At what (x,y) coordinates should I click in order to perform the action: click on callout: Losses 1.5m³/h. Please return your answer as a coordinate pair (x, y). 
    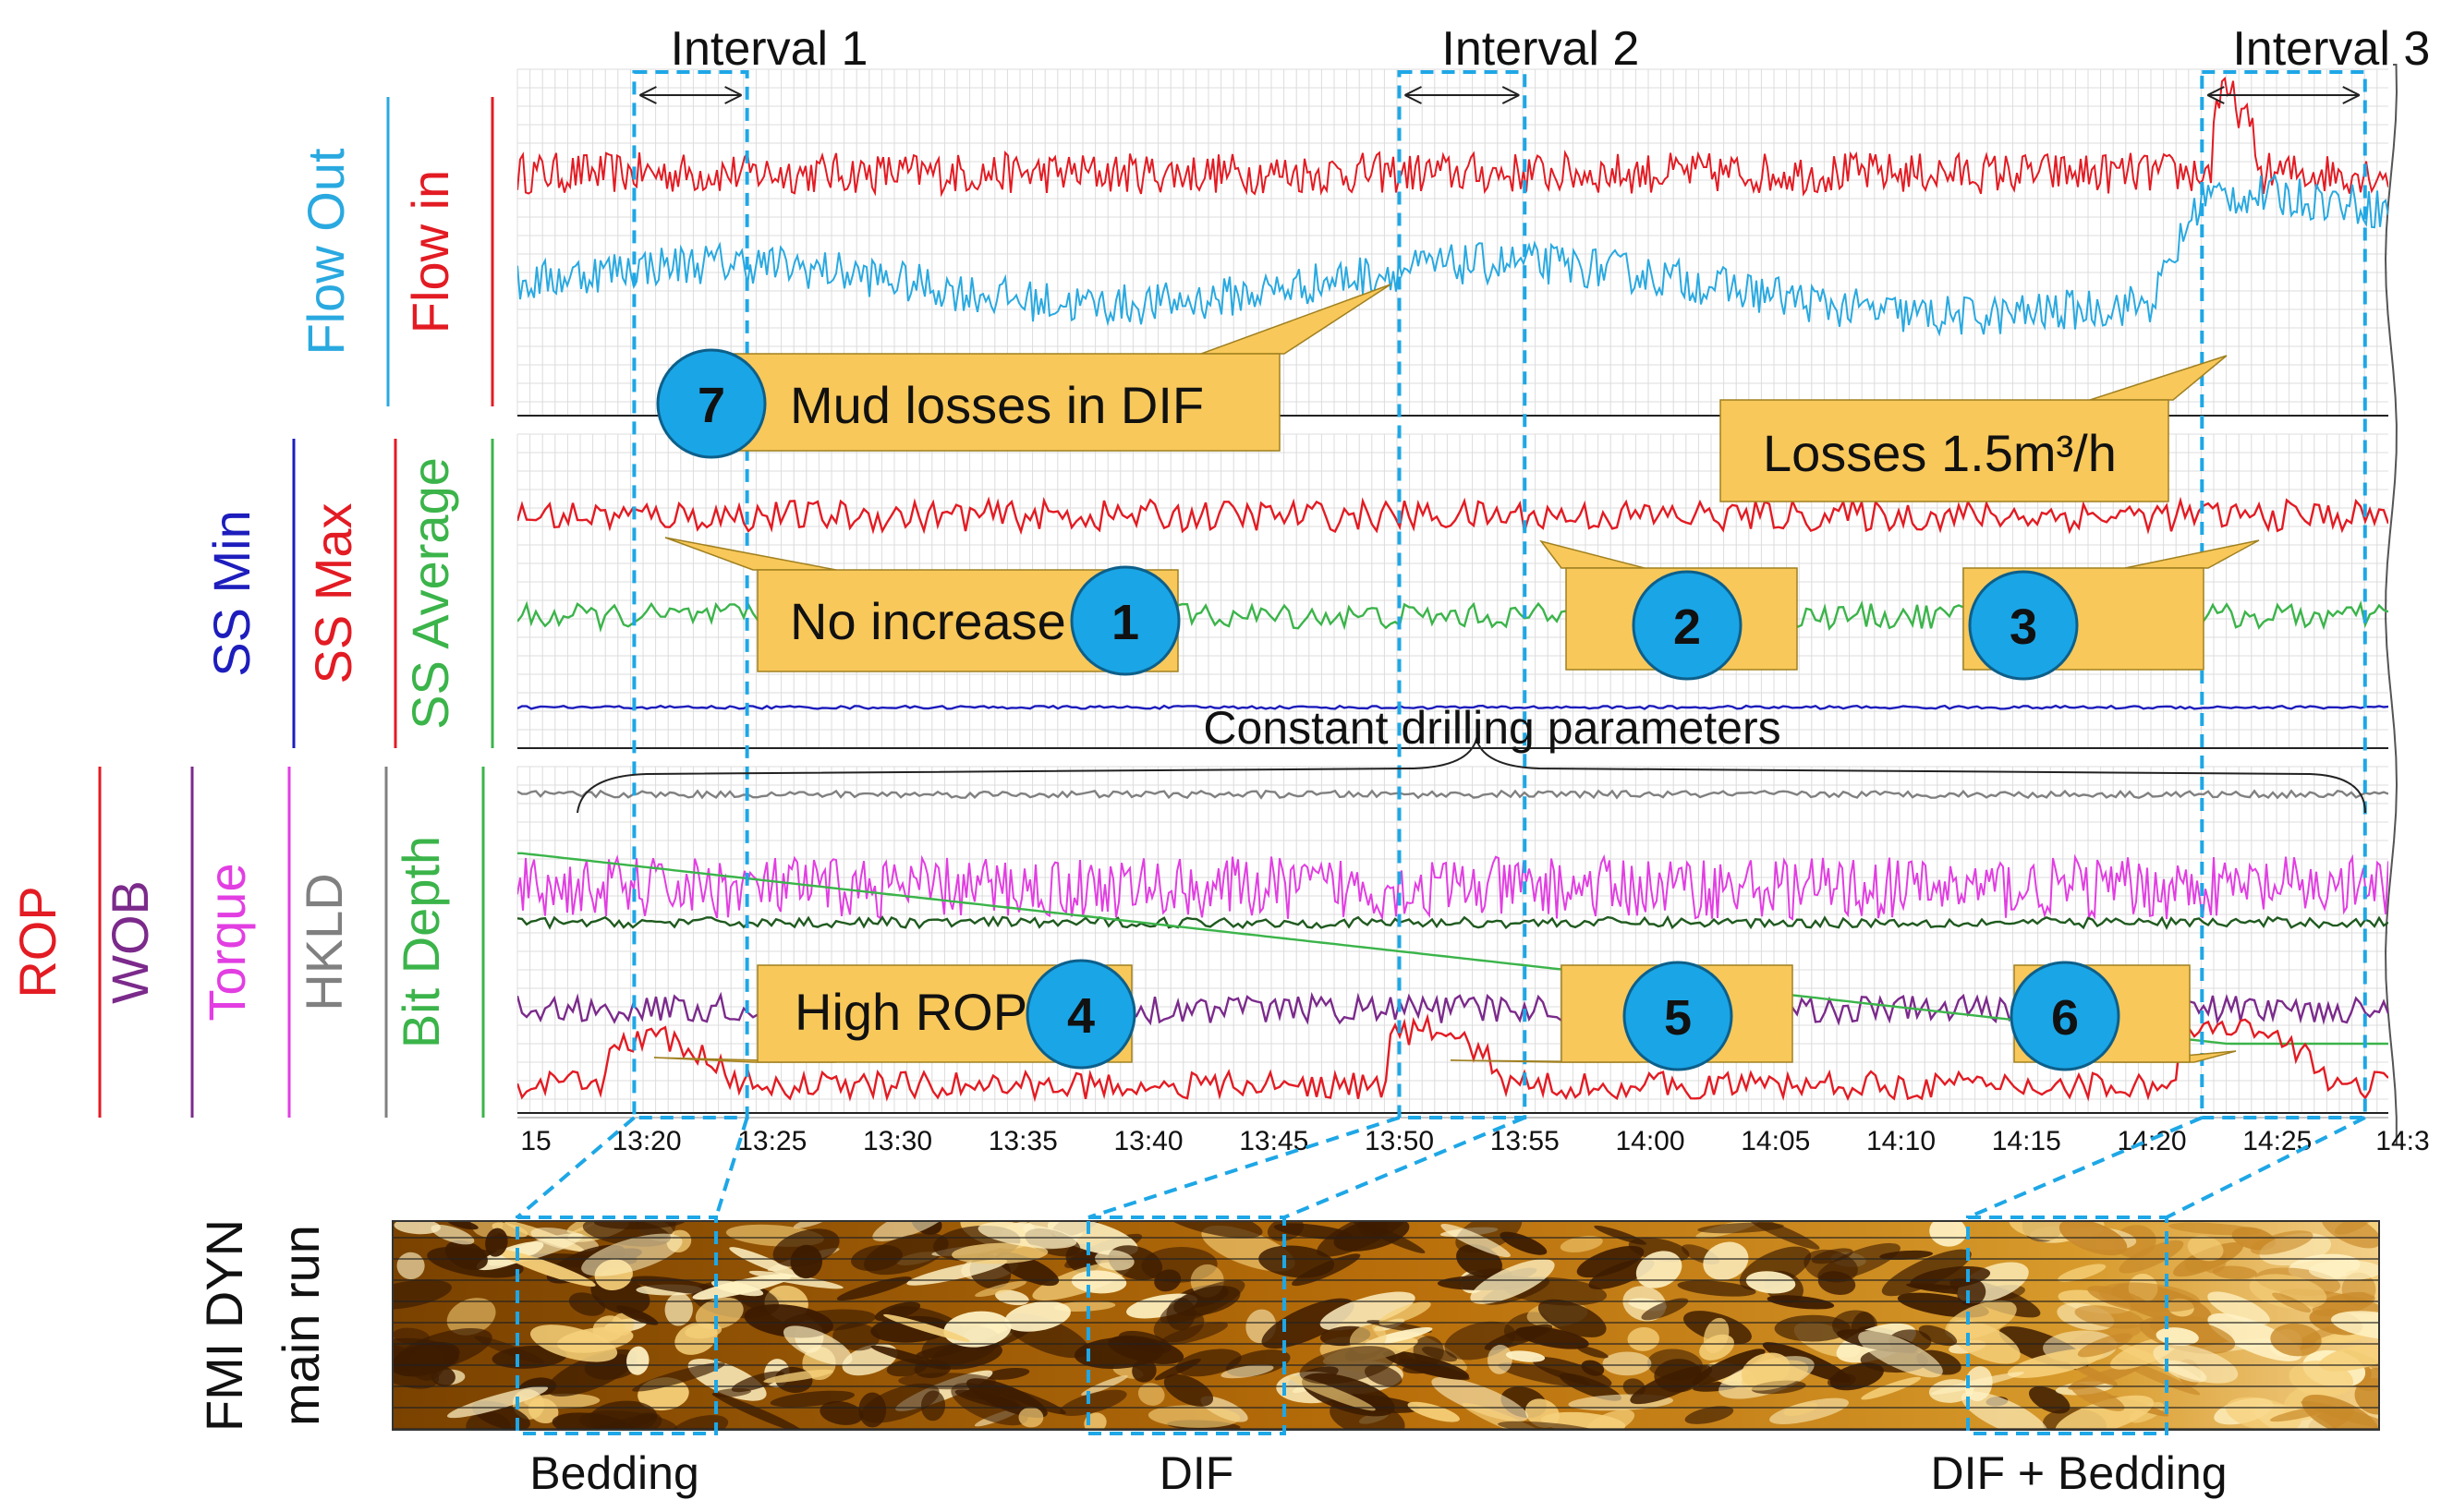
    Looking at the image, I should click on (1974, 428).